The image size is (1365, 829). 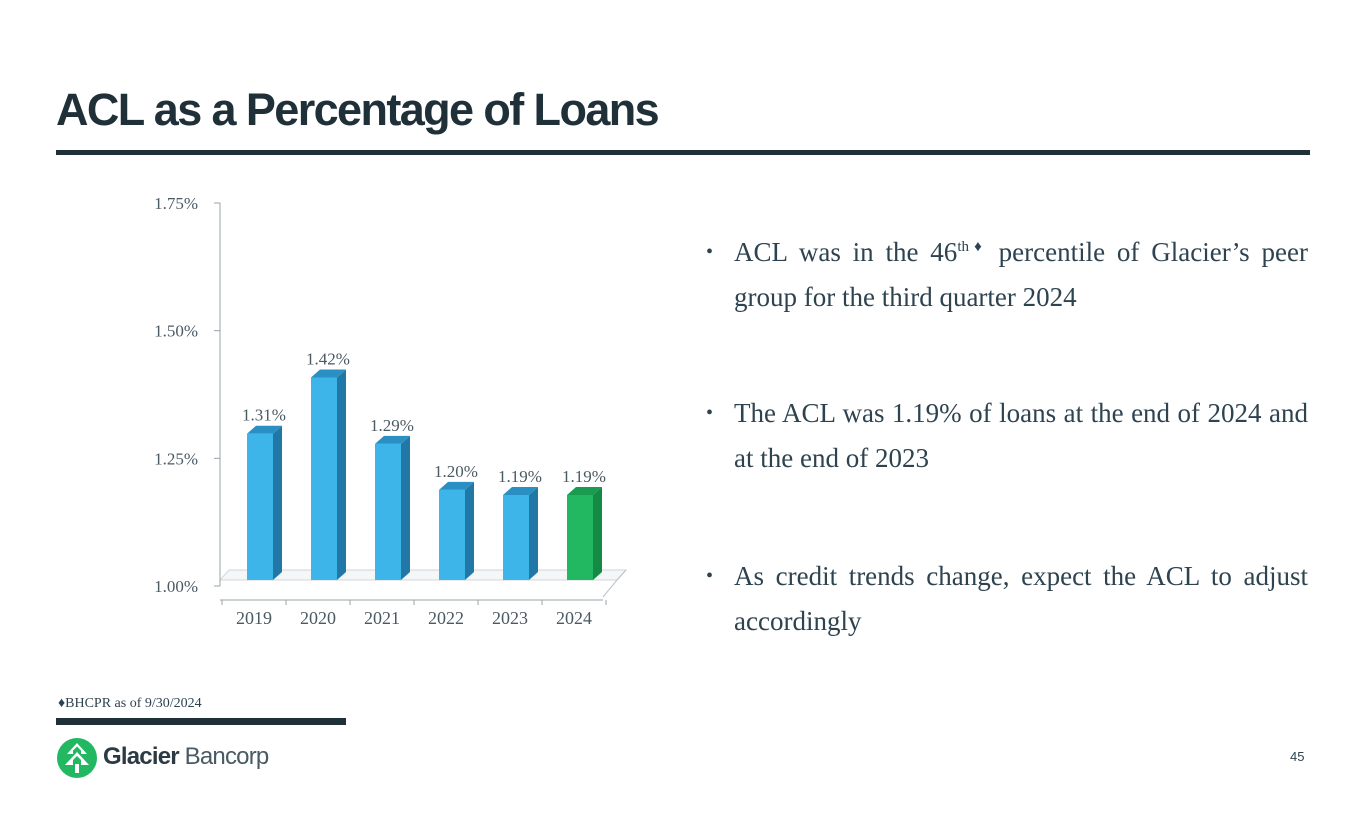 What do you see at coordinates (264, 415) in the screenshot?
I see `data-label: 1.31%` at bounding box center [264, 415].